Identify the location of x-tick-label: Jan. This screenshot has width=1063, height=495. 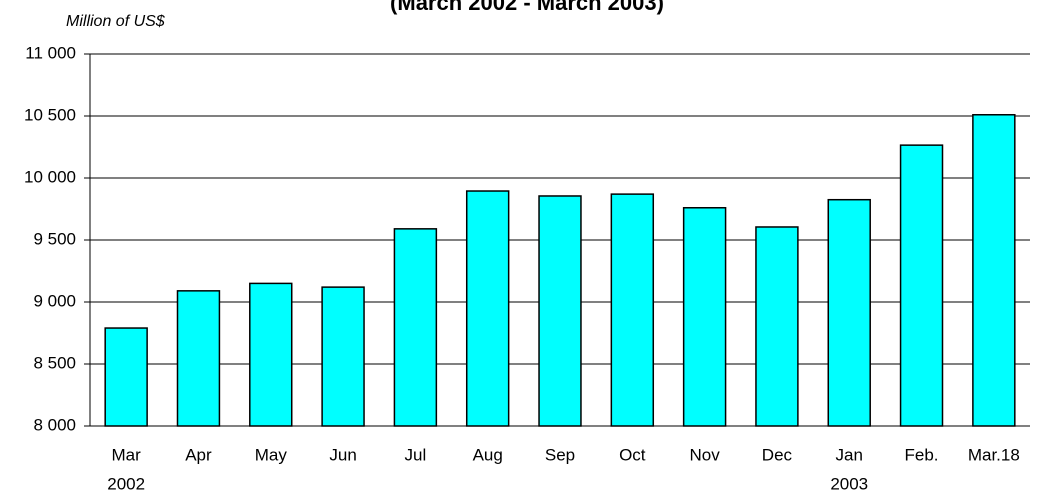
(849, 454).